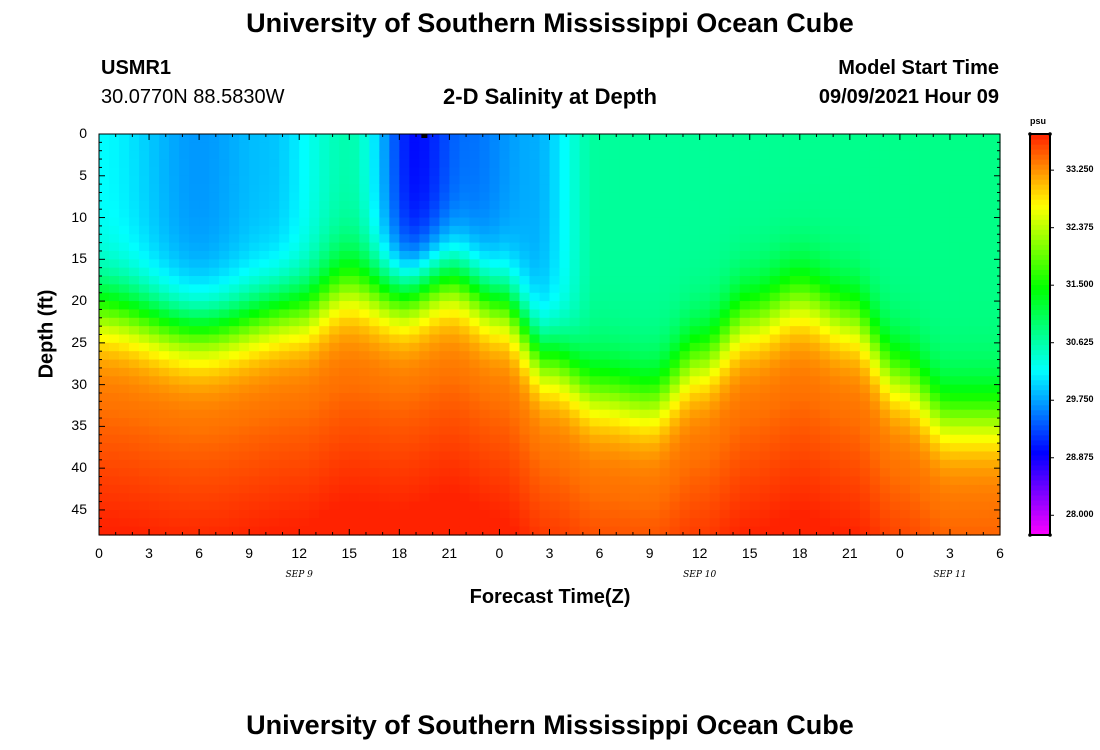 The image size is (1100, 750). I want to click on station-location: 30.0770N 88.5830W, so click(193, 97).